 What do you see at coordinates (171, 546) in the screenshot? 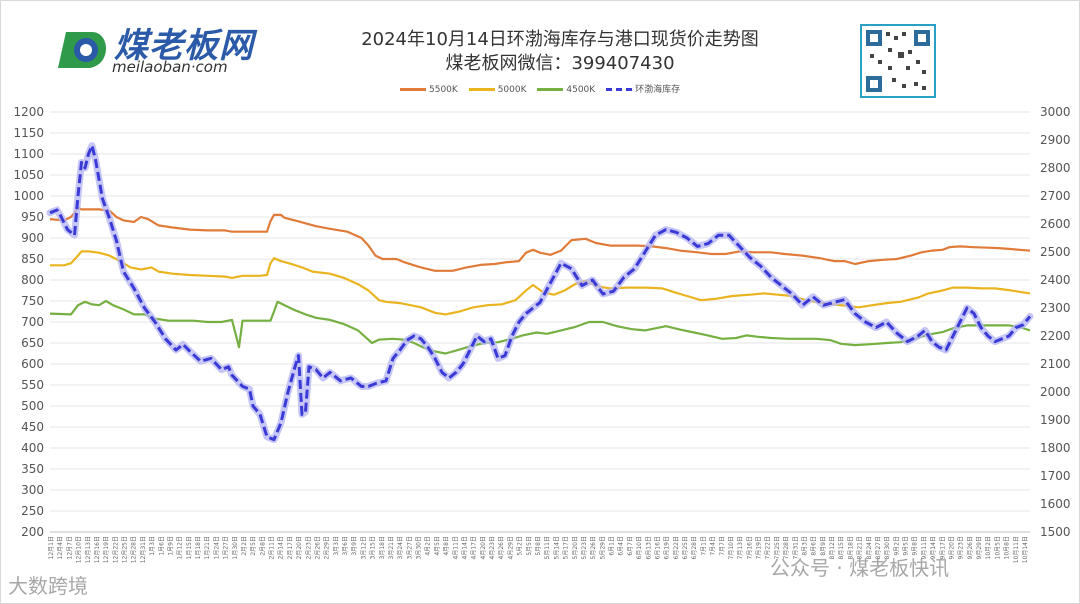
I see `x-tick-label: 1月9日` at bounding box center [171, 546].